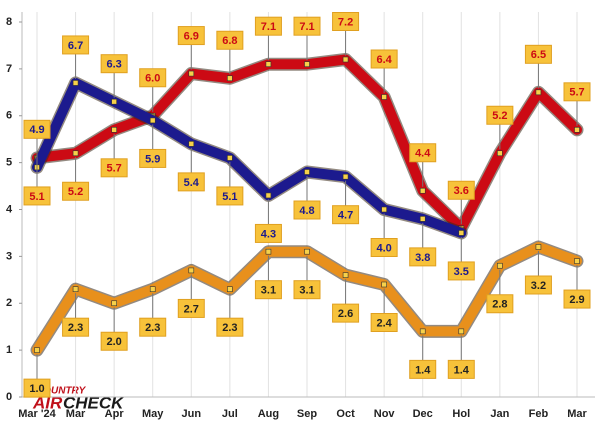 The height and width of the screenshot is (427, 600). I want to click on data-label: 2.0, so click(113, 342).